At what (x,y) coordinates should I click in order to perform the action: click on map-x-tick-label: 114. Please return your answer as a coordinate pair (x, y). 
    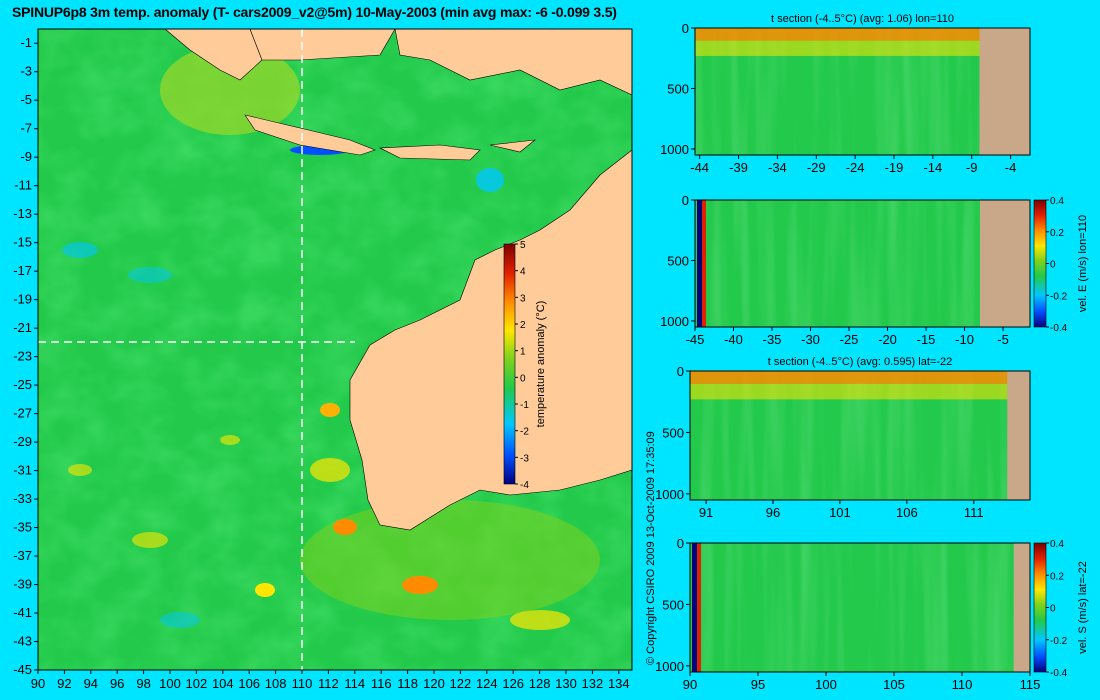
    Looking at the image, I should click on (354, 683).